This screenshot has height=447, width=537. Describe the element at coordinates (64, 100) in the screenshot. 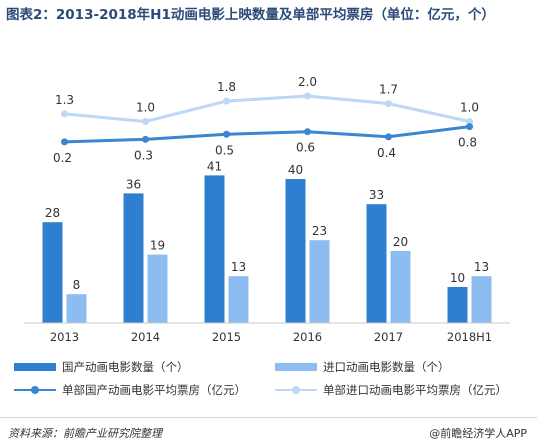

I see `line-value-label: 1.3` at that location.